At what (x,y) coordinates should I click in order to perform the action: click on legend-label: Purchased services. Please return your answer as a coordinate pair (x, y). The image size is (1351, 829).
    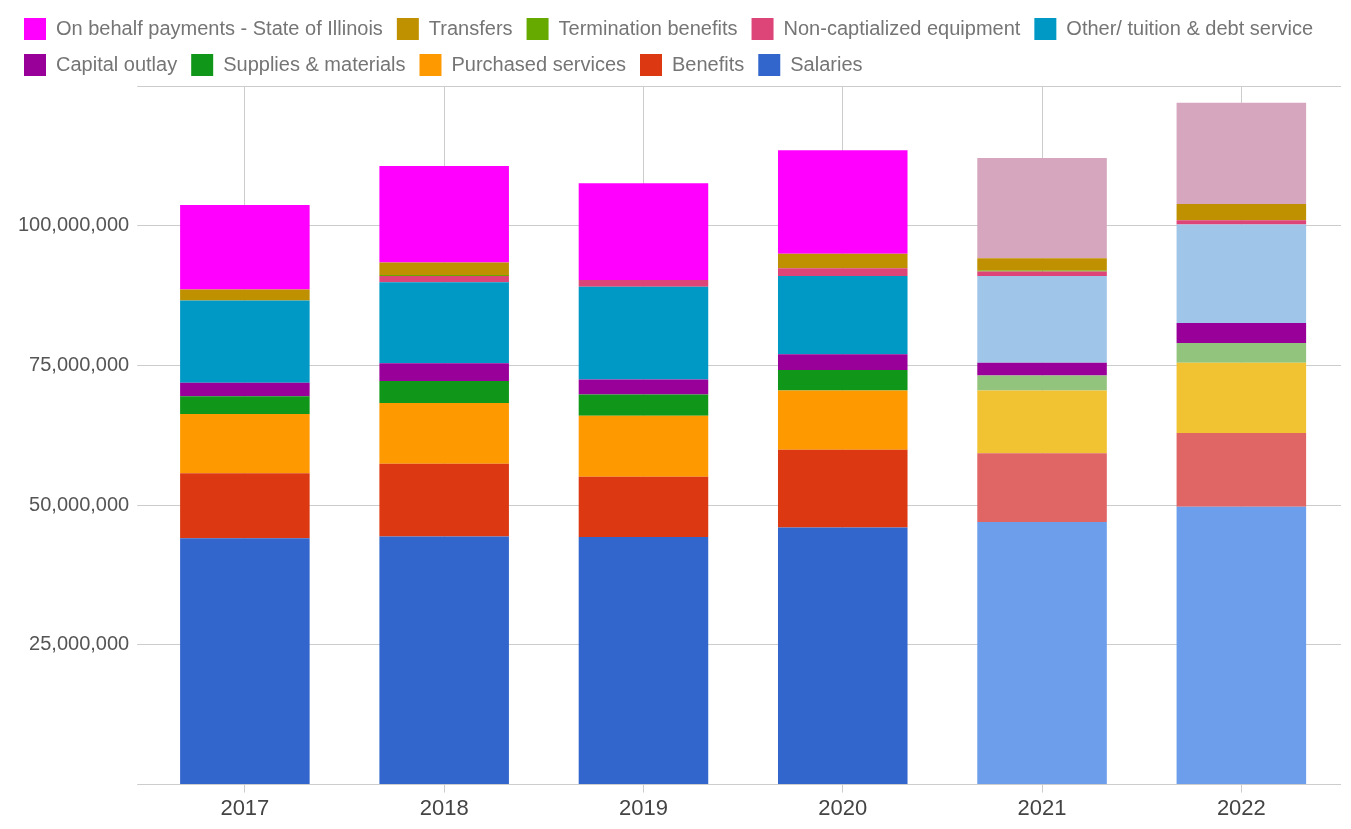
    Looking at the image, I should click on (539, 63).